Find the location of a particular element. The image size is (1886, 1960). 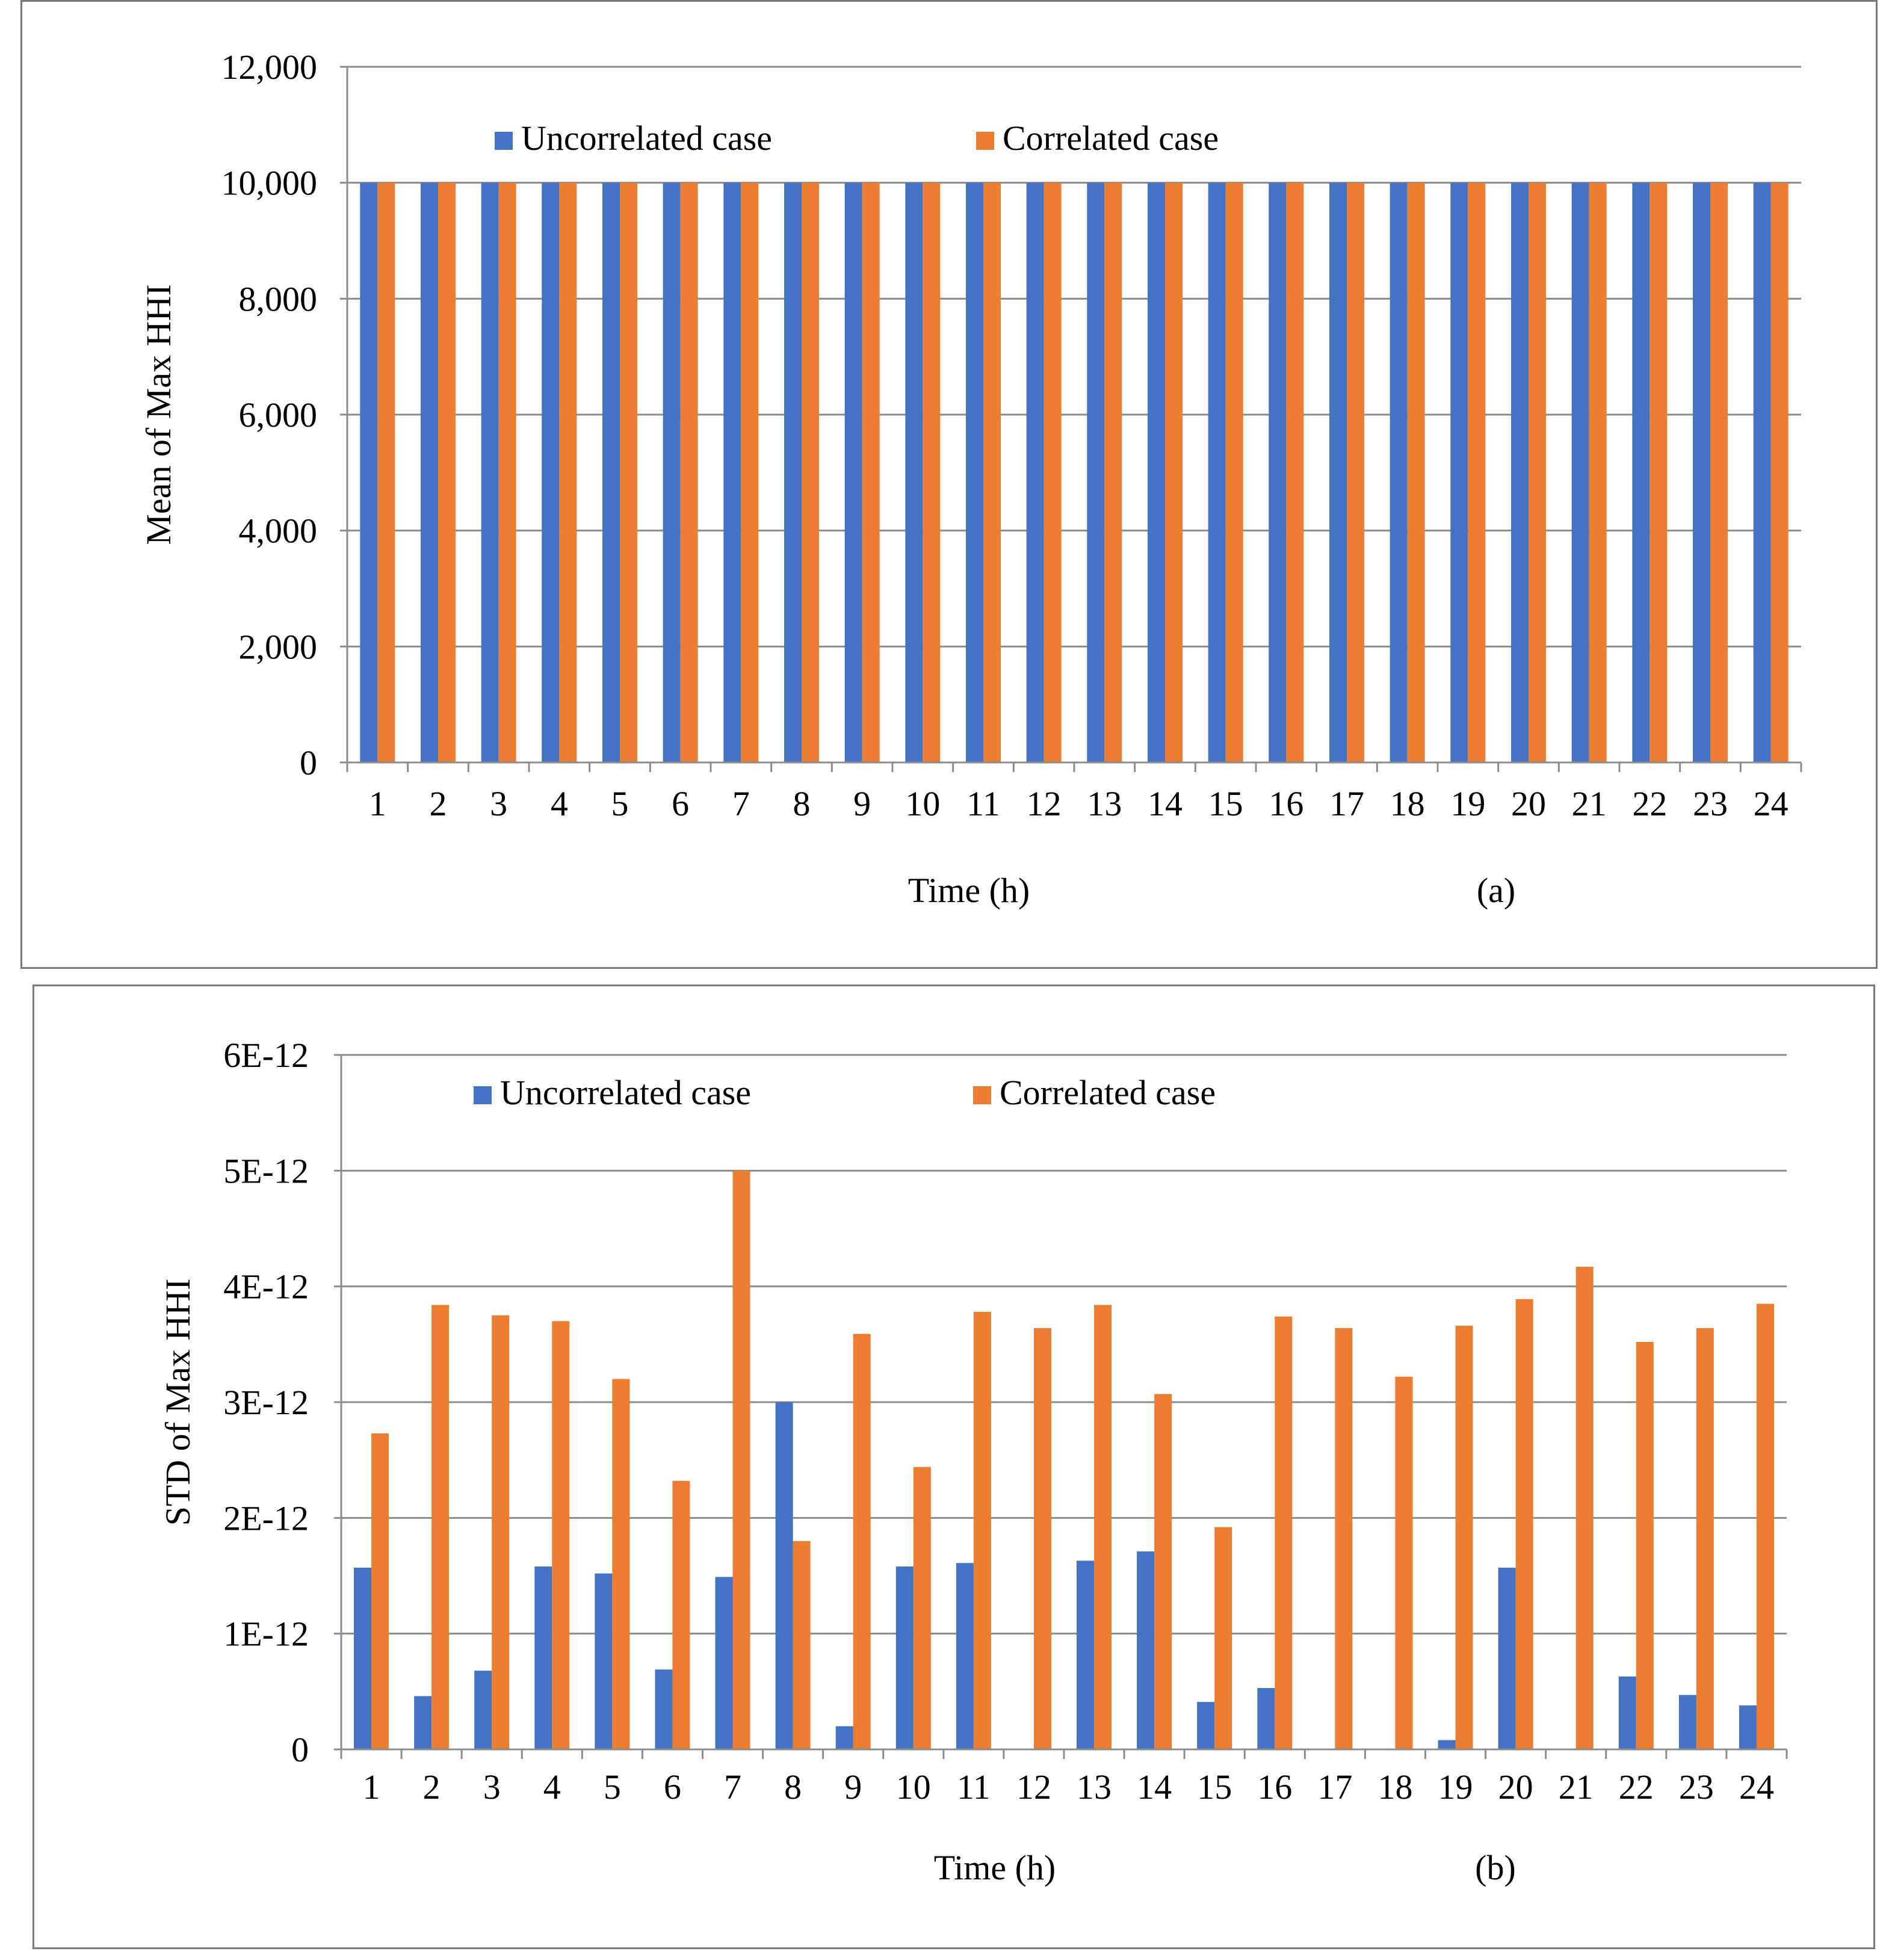

x-tick-label: 24 is located at coordinates (1756, 1787).